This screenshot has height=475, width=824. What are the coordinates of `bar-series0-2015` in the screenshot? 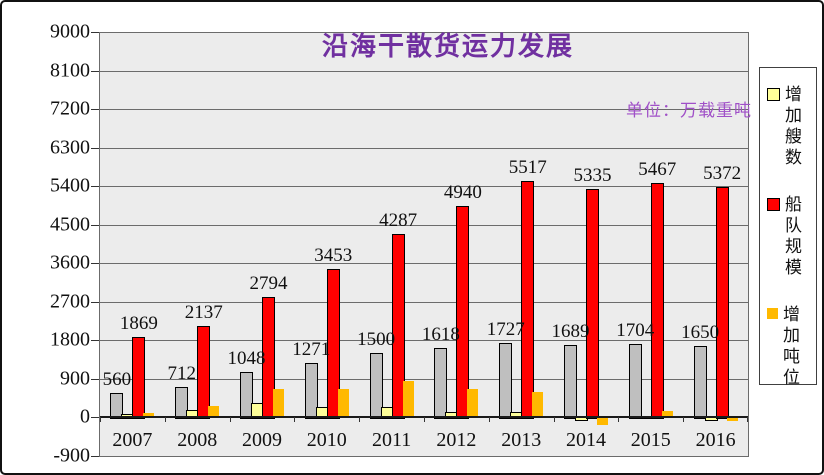 It's located at (635, 381).